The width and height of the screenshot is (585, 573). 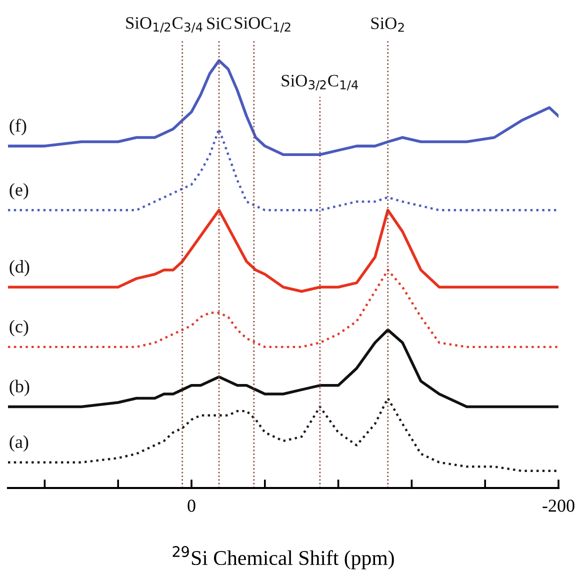 What do you see at coordinates (262, 25) in the screenshot?
I see `ref-line-label: SiOC$_{1/2}$` at bounding box center [262, 25].